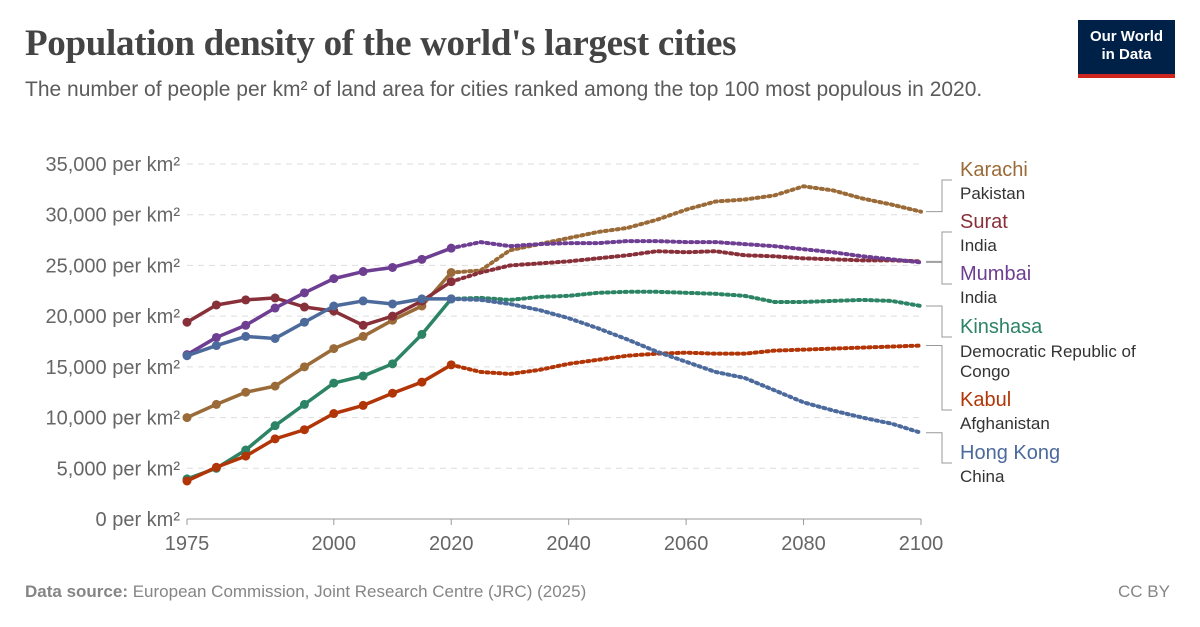 Image resolution: width=1200 pixels, height=627 pixels. I want to click on x-tick-label: 2080, so click(803, 544).